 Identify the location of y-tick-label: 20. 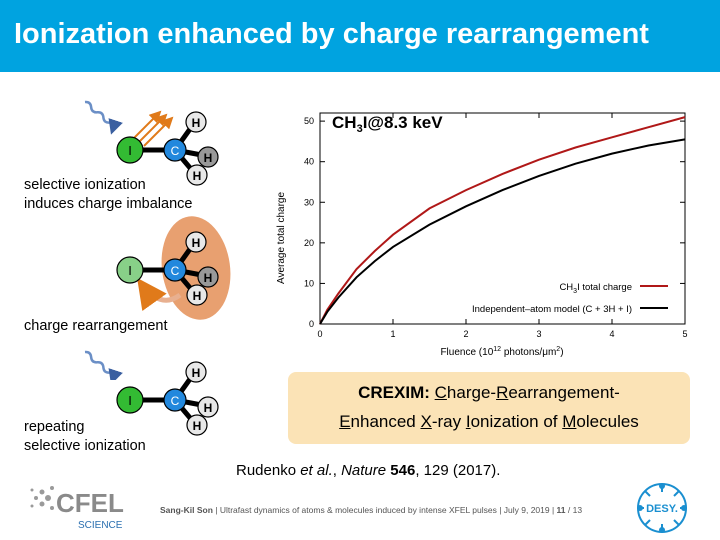
(309, 243).